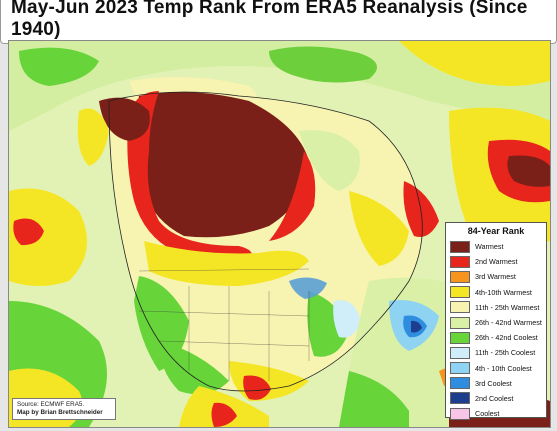 The width and height of the screenshot is (557, 431). I want to click on legend-row: 3rd Coolest, so click(496, 383).